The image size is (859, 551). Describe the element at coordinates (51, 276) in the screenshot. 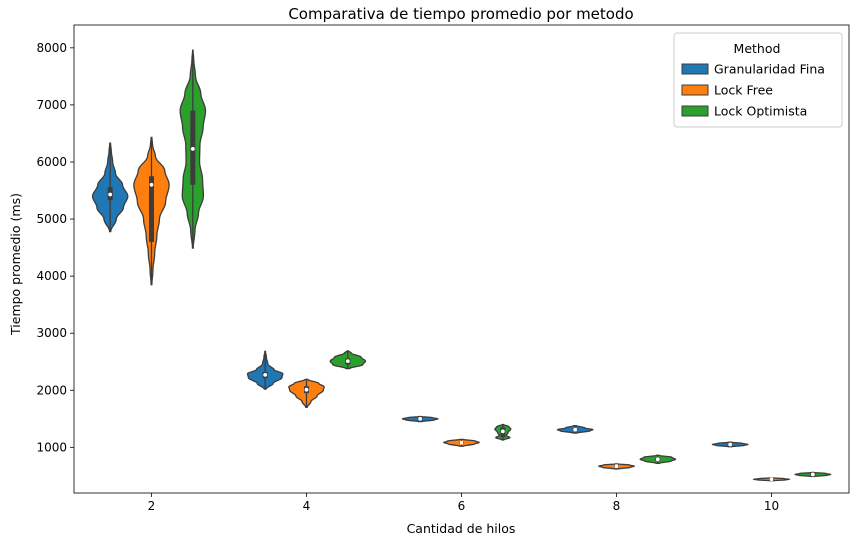

I see `y-tick-label: 4000` at that location.